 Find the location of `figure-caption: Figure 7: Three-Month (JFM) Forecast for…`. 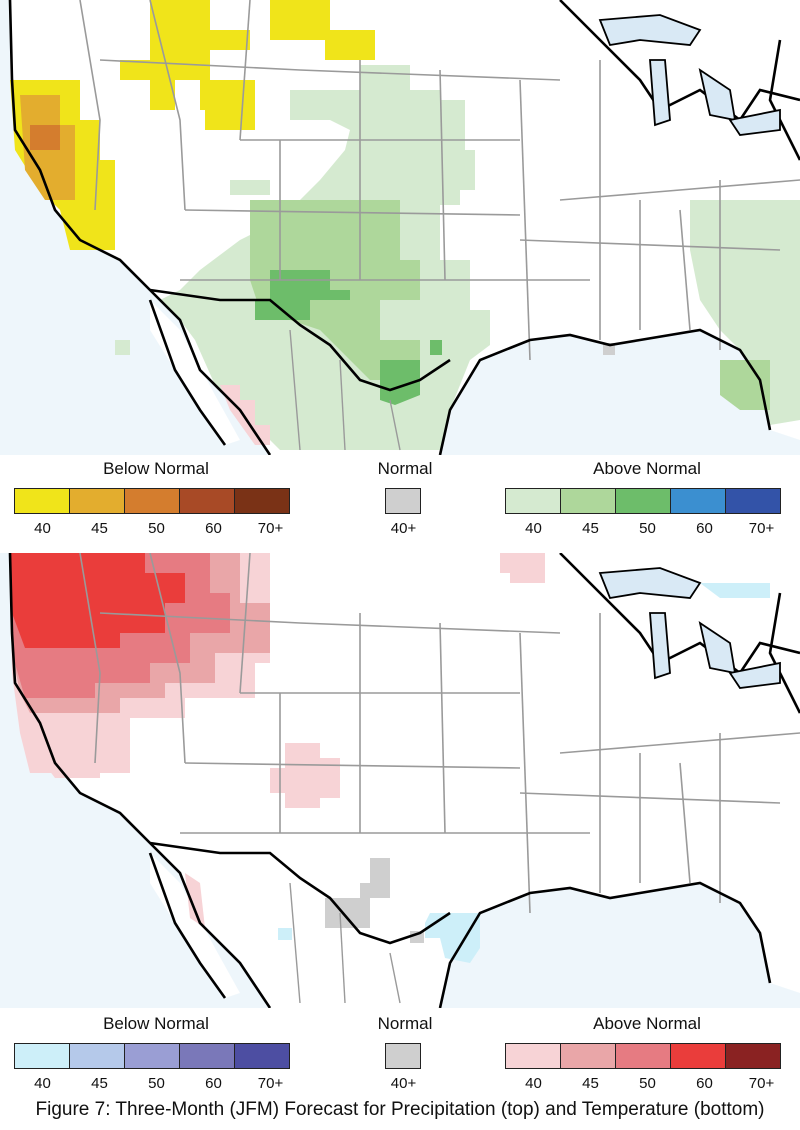

figure-caption: Figure 7: Three-Month (JFM) Forecast for… is located at coordinates (400, 1109).